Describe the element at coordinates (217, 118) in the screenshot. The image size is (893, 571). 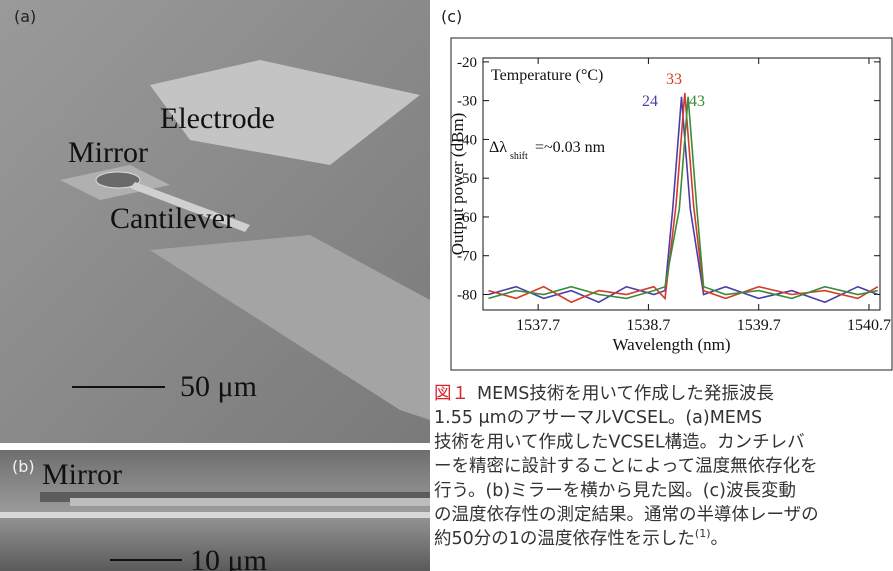
I see `label-electrode: Electrode` at that location.